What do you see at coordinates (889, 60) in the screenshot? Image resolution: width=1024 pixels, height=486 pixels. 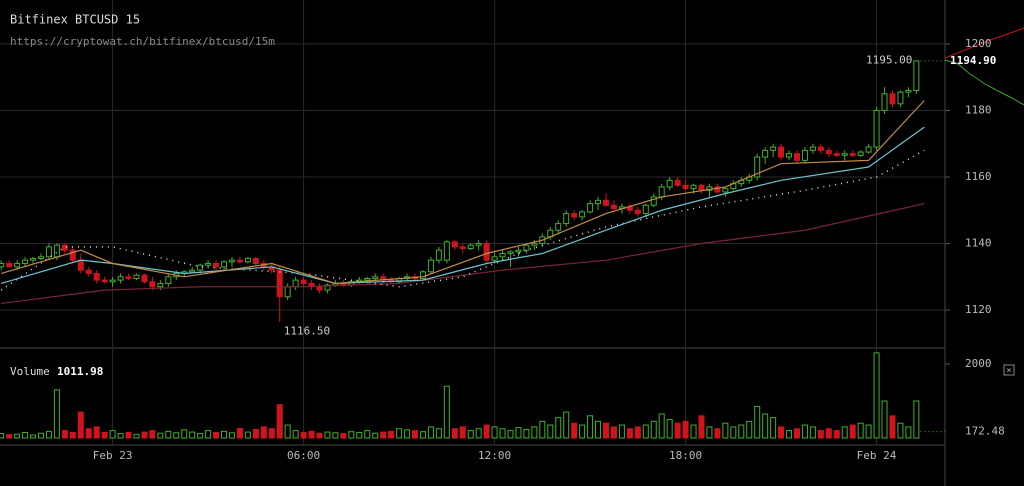 I see `price-annotation: 1195.00` at bounding box center [889, 60].